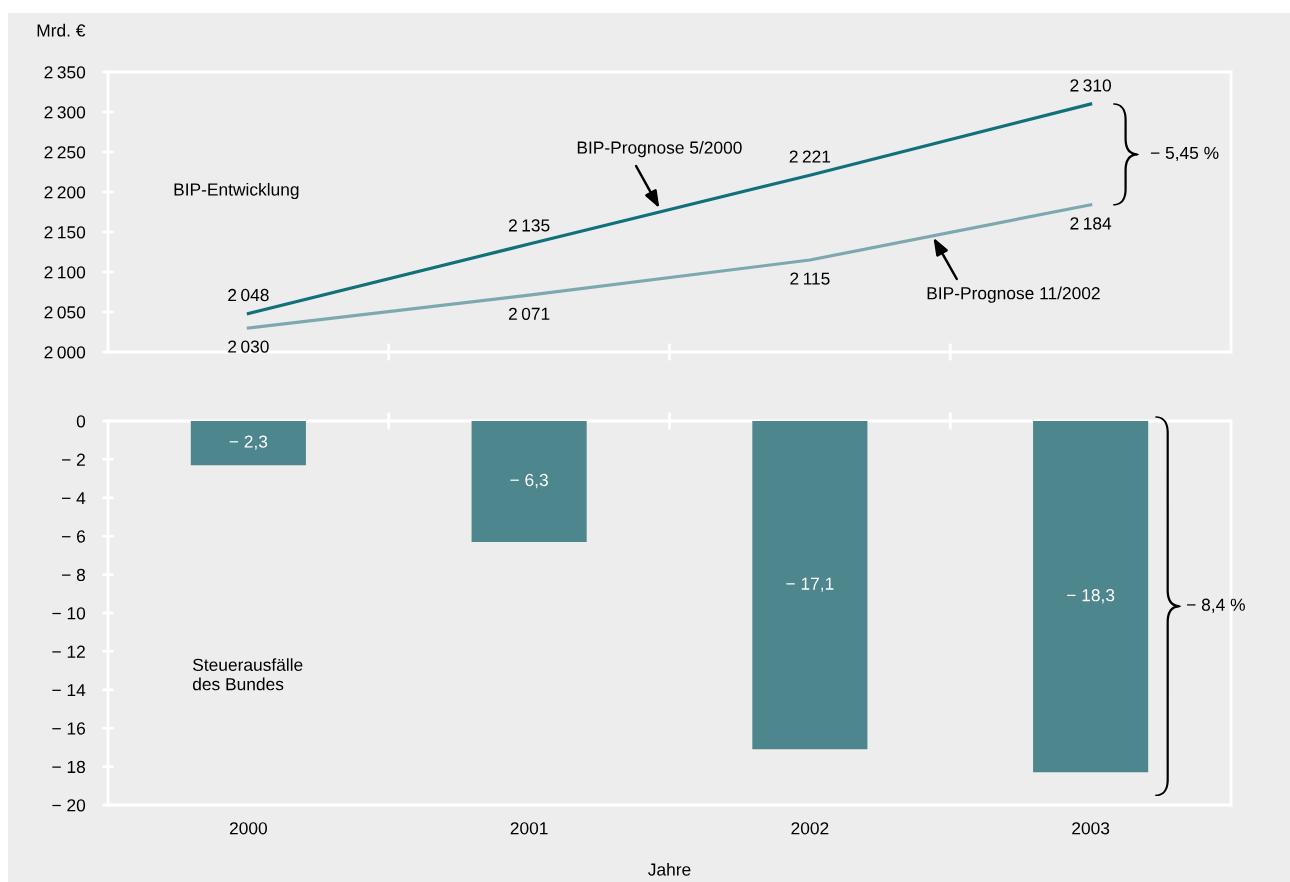 The width and height of the screenshot is (1290, 882). What do you see at coordinates (529, 481) in the screenshot?
I see `data-label: − 6,3` at bounding box center [529, 481].